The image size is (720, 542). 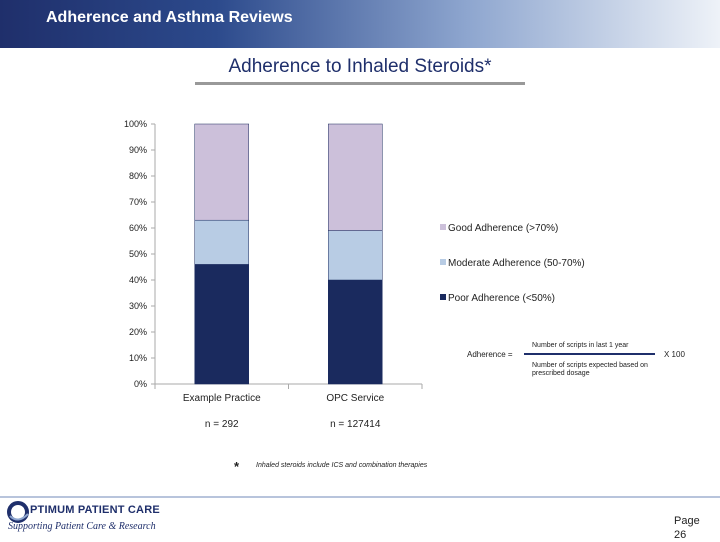 I want to click on page-label: Page, so click(x=687, y=521).